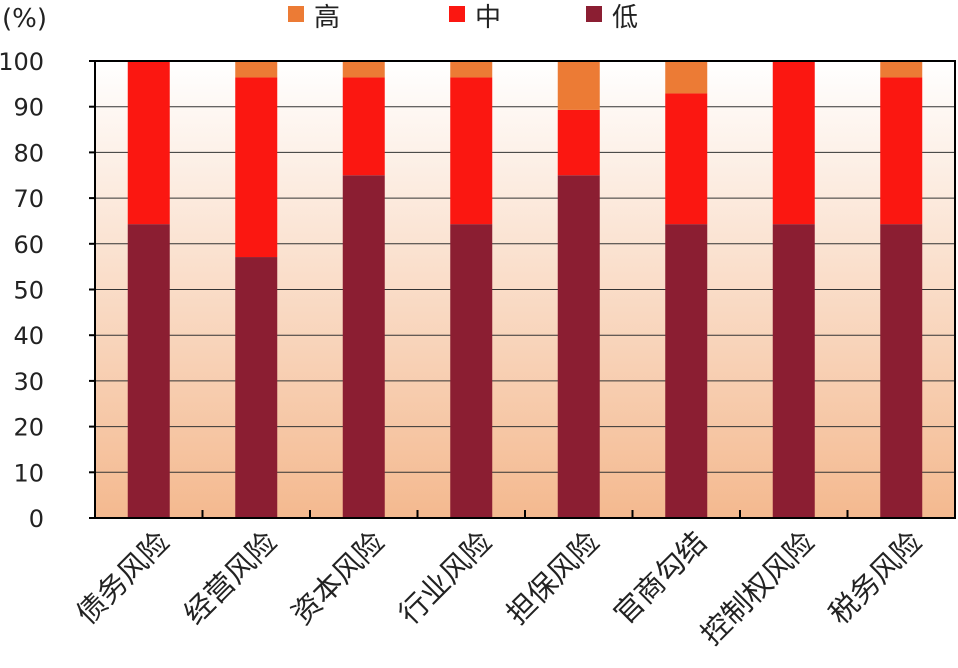  Describe the element at coordinates (28, 291) in the screenshot. I see `y-tick-label: 50` at that location.